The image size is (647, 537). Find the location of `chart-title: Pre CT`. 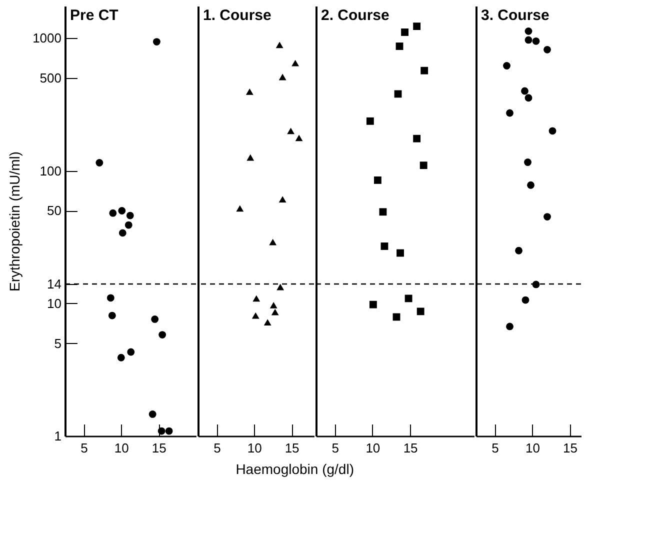

chart-title: Pre CT is located at coordinates (94, 15).